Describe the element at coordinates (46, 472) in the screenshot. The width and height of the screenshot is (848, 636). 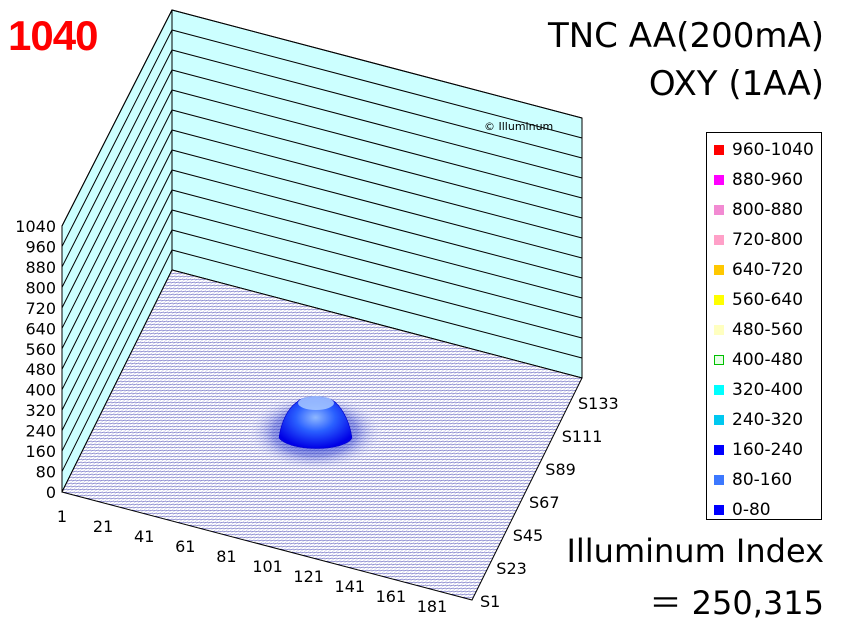
I see `z-tick-label: 80` at that location.